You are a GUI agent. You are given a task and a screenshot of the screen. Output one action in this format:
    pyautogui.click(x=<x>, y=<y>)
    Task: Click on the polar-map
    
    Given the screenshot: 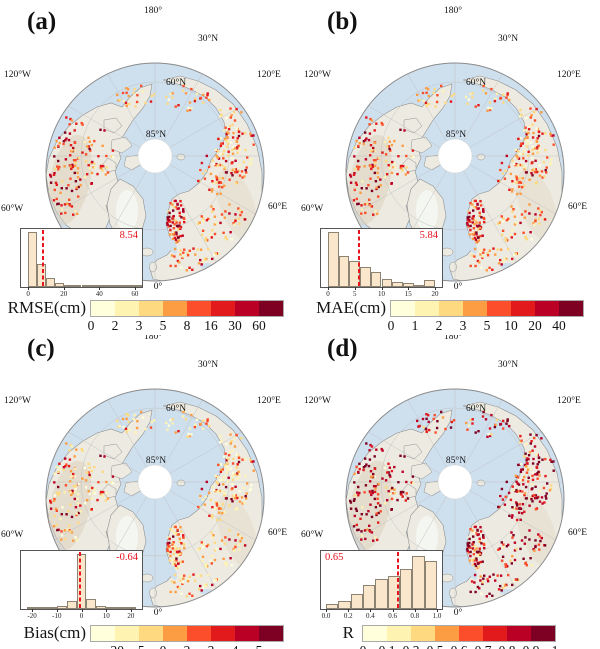 What is the action you would take?
    pyautogui.click(x=455, y=172)
    